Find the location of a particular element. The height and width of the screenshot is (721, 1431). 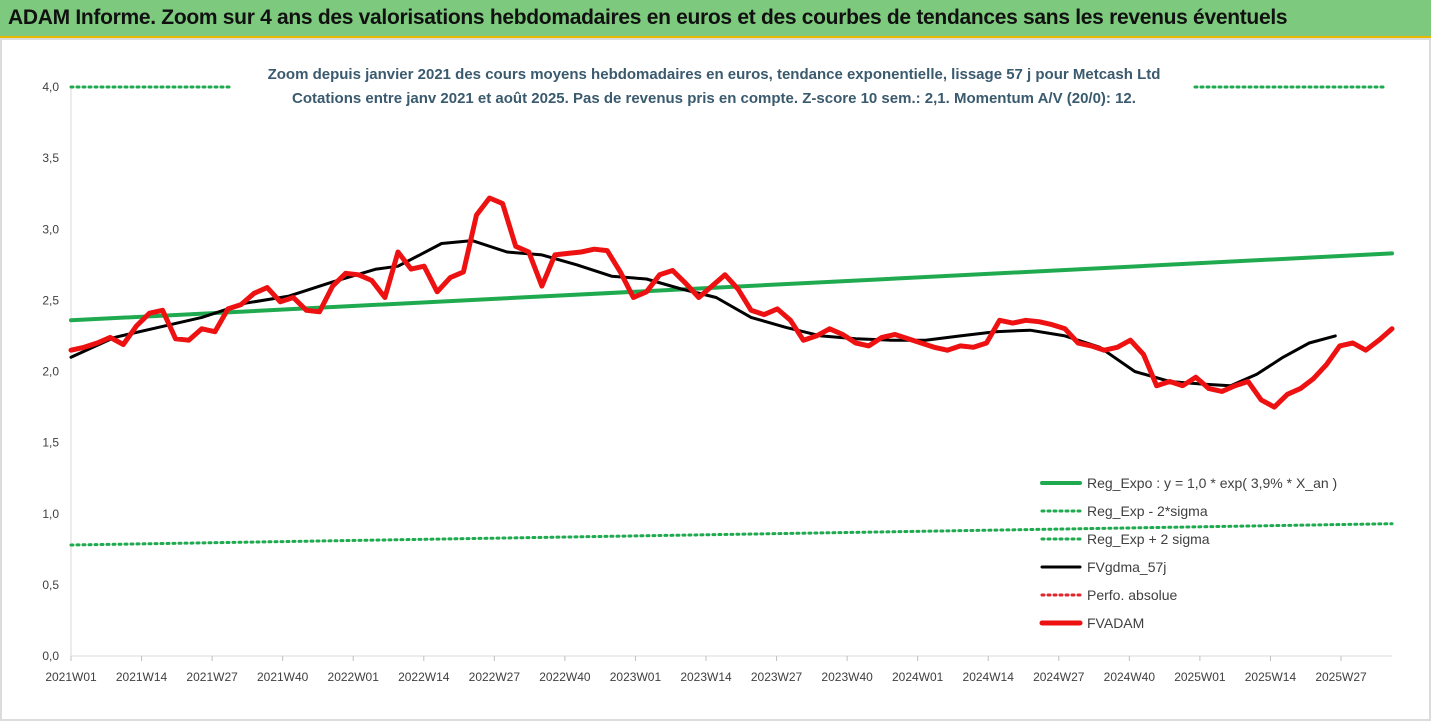

x-tick-label: 2023W01 is located at coordinates (636, 677).